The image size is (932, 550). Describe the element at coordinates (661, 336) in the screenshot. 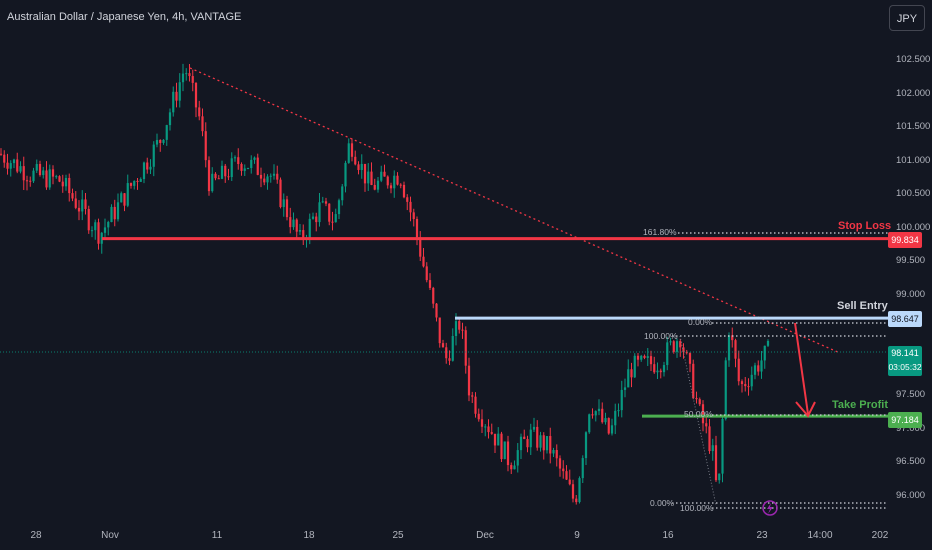

I see `fib-100-top-label: 100.00%` at that location.